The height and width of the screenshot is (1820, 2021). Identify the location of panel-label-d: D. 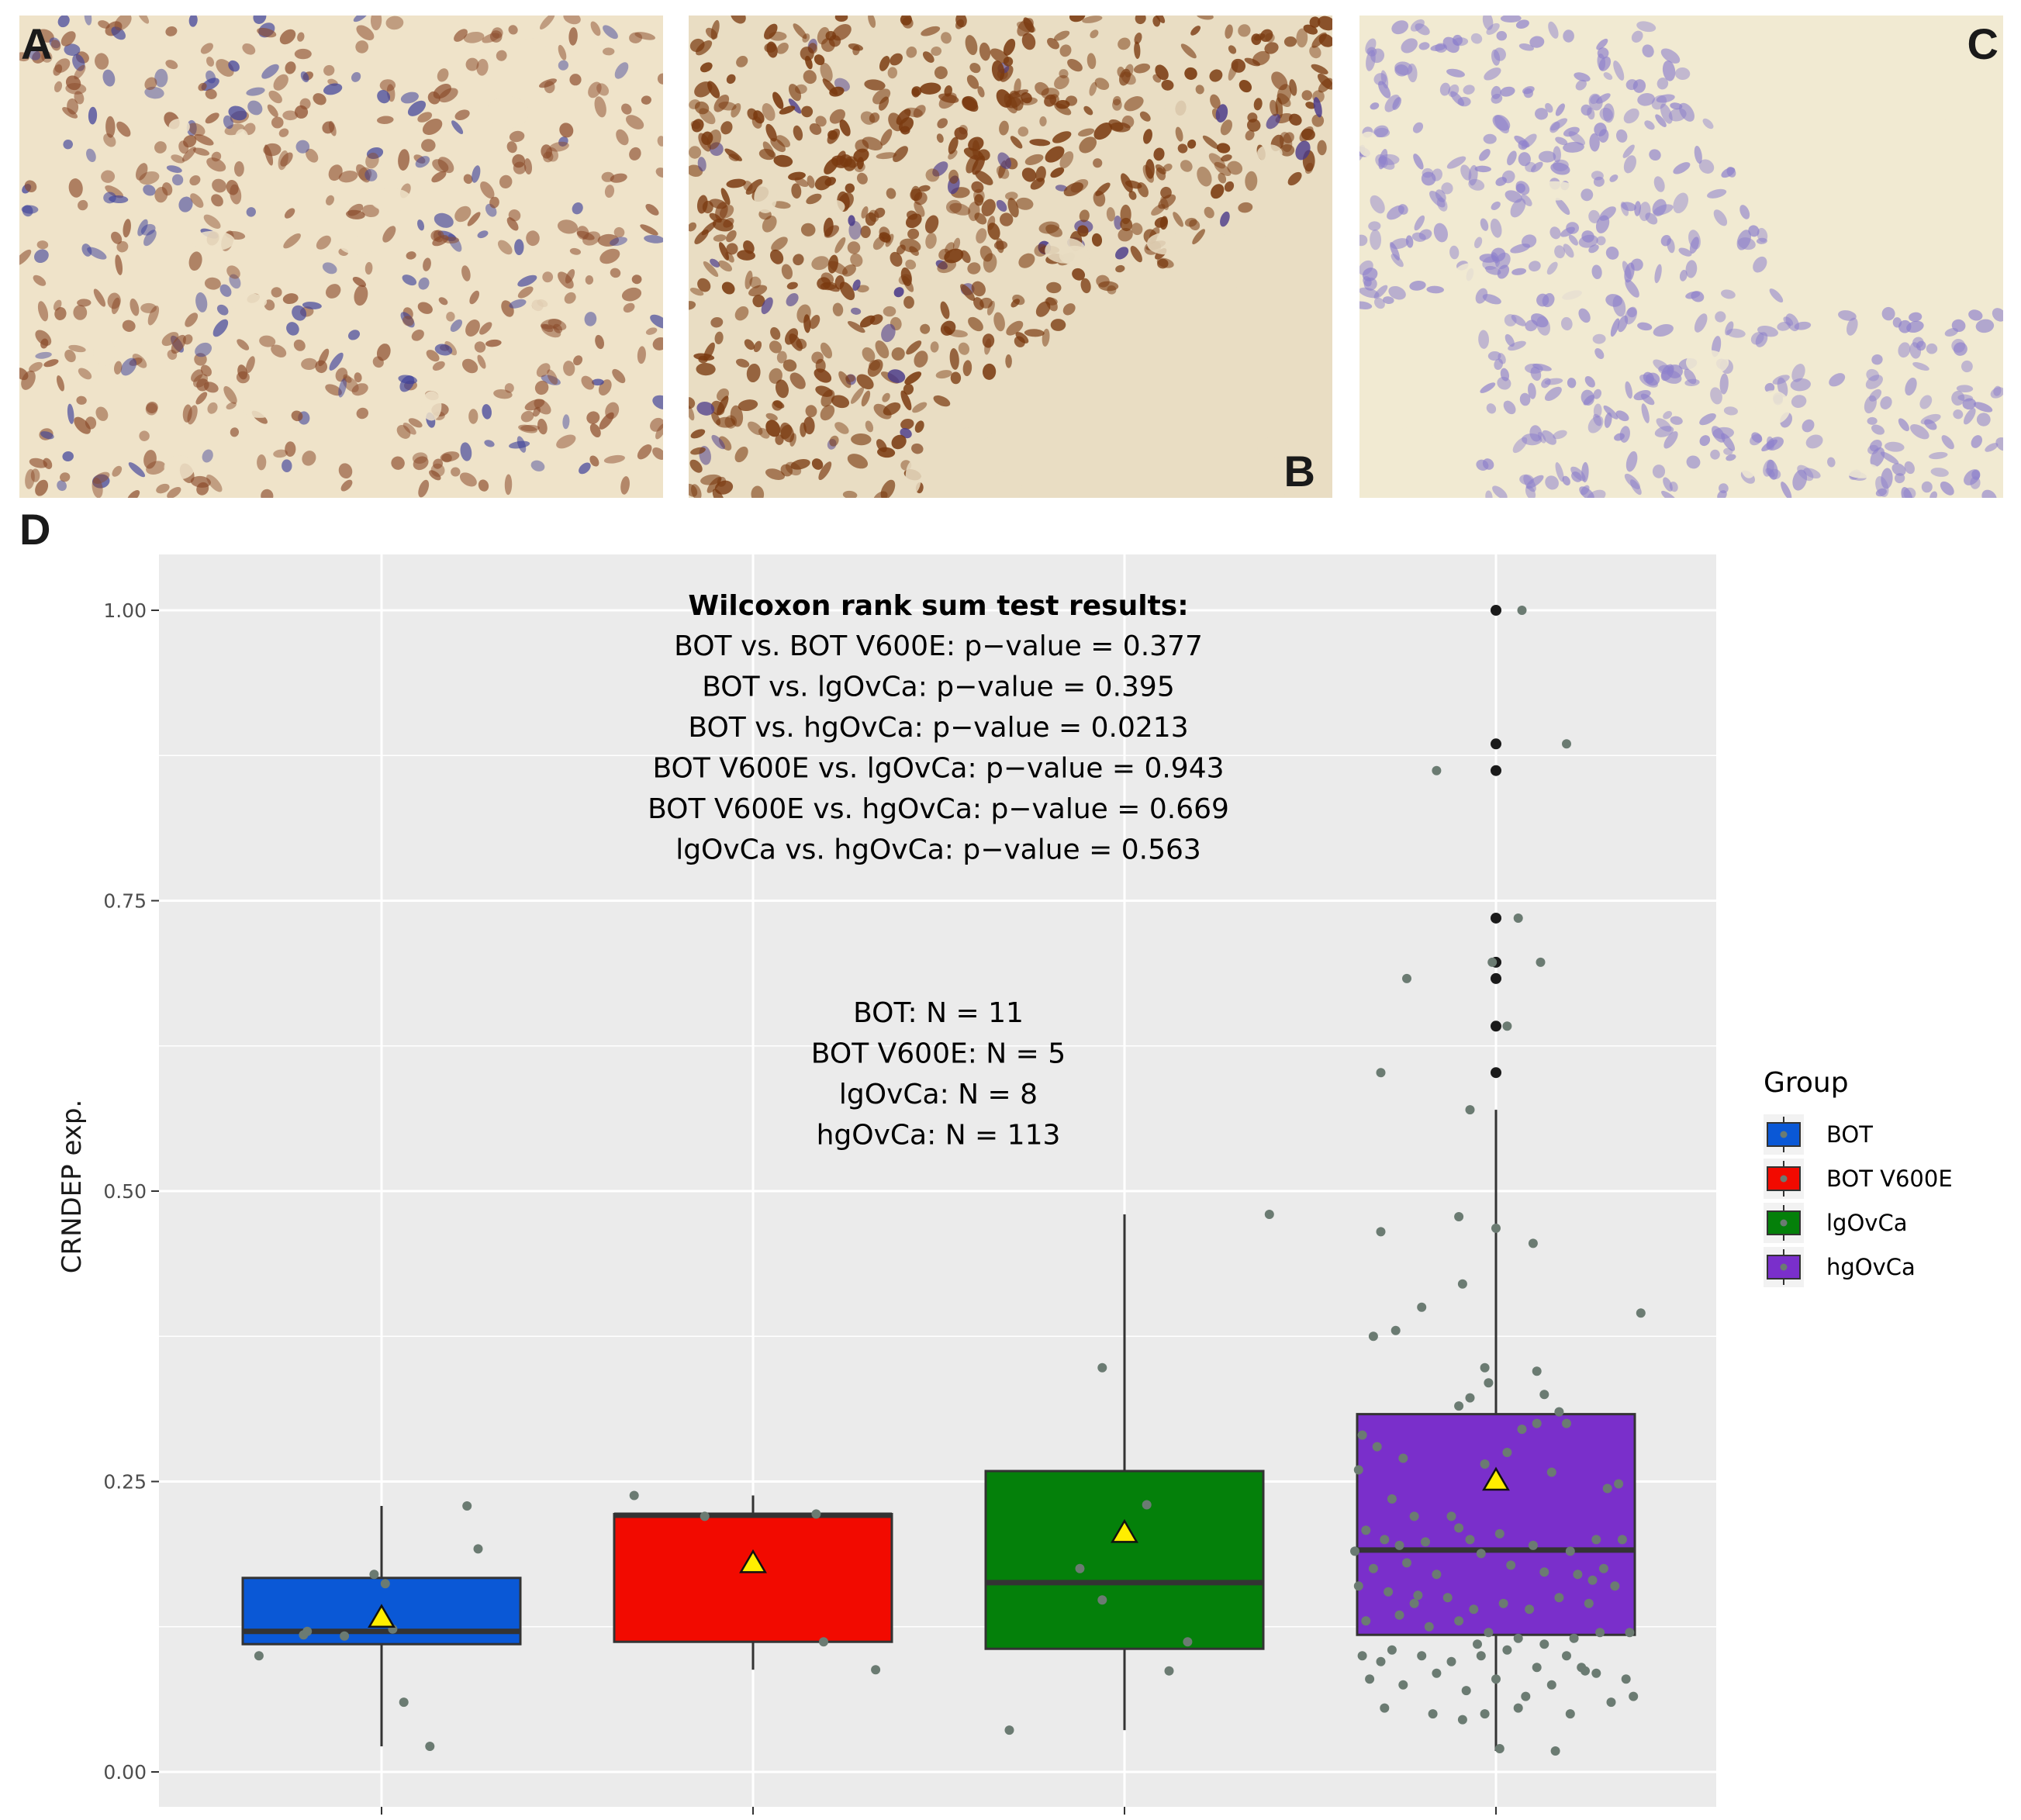
(35, 529).